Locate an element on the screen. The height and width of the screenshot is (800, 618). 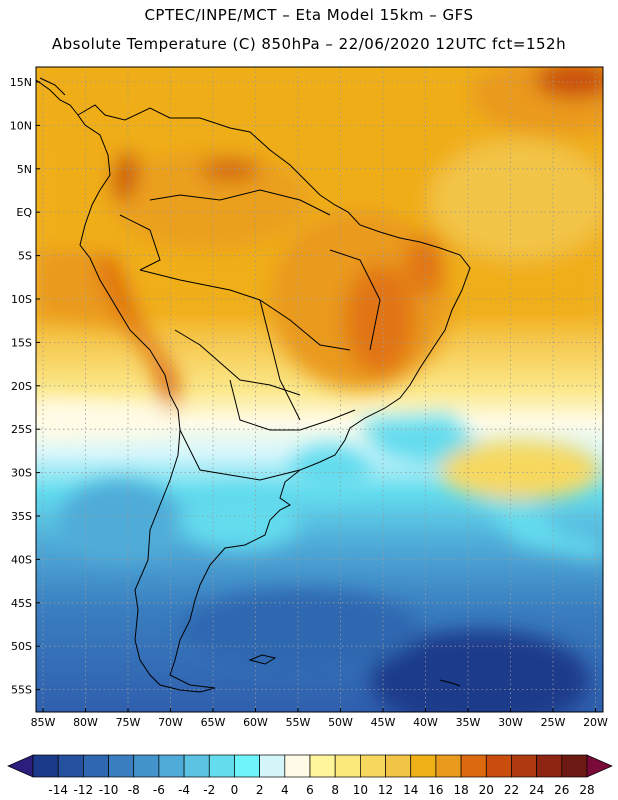
lon-label-75W: 75W is located at coordinates (128, 722).